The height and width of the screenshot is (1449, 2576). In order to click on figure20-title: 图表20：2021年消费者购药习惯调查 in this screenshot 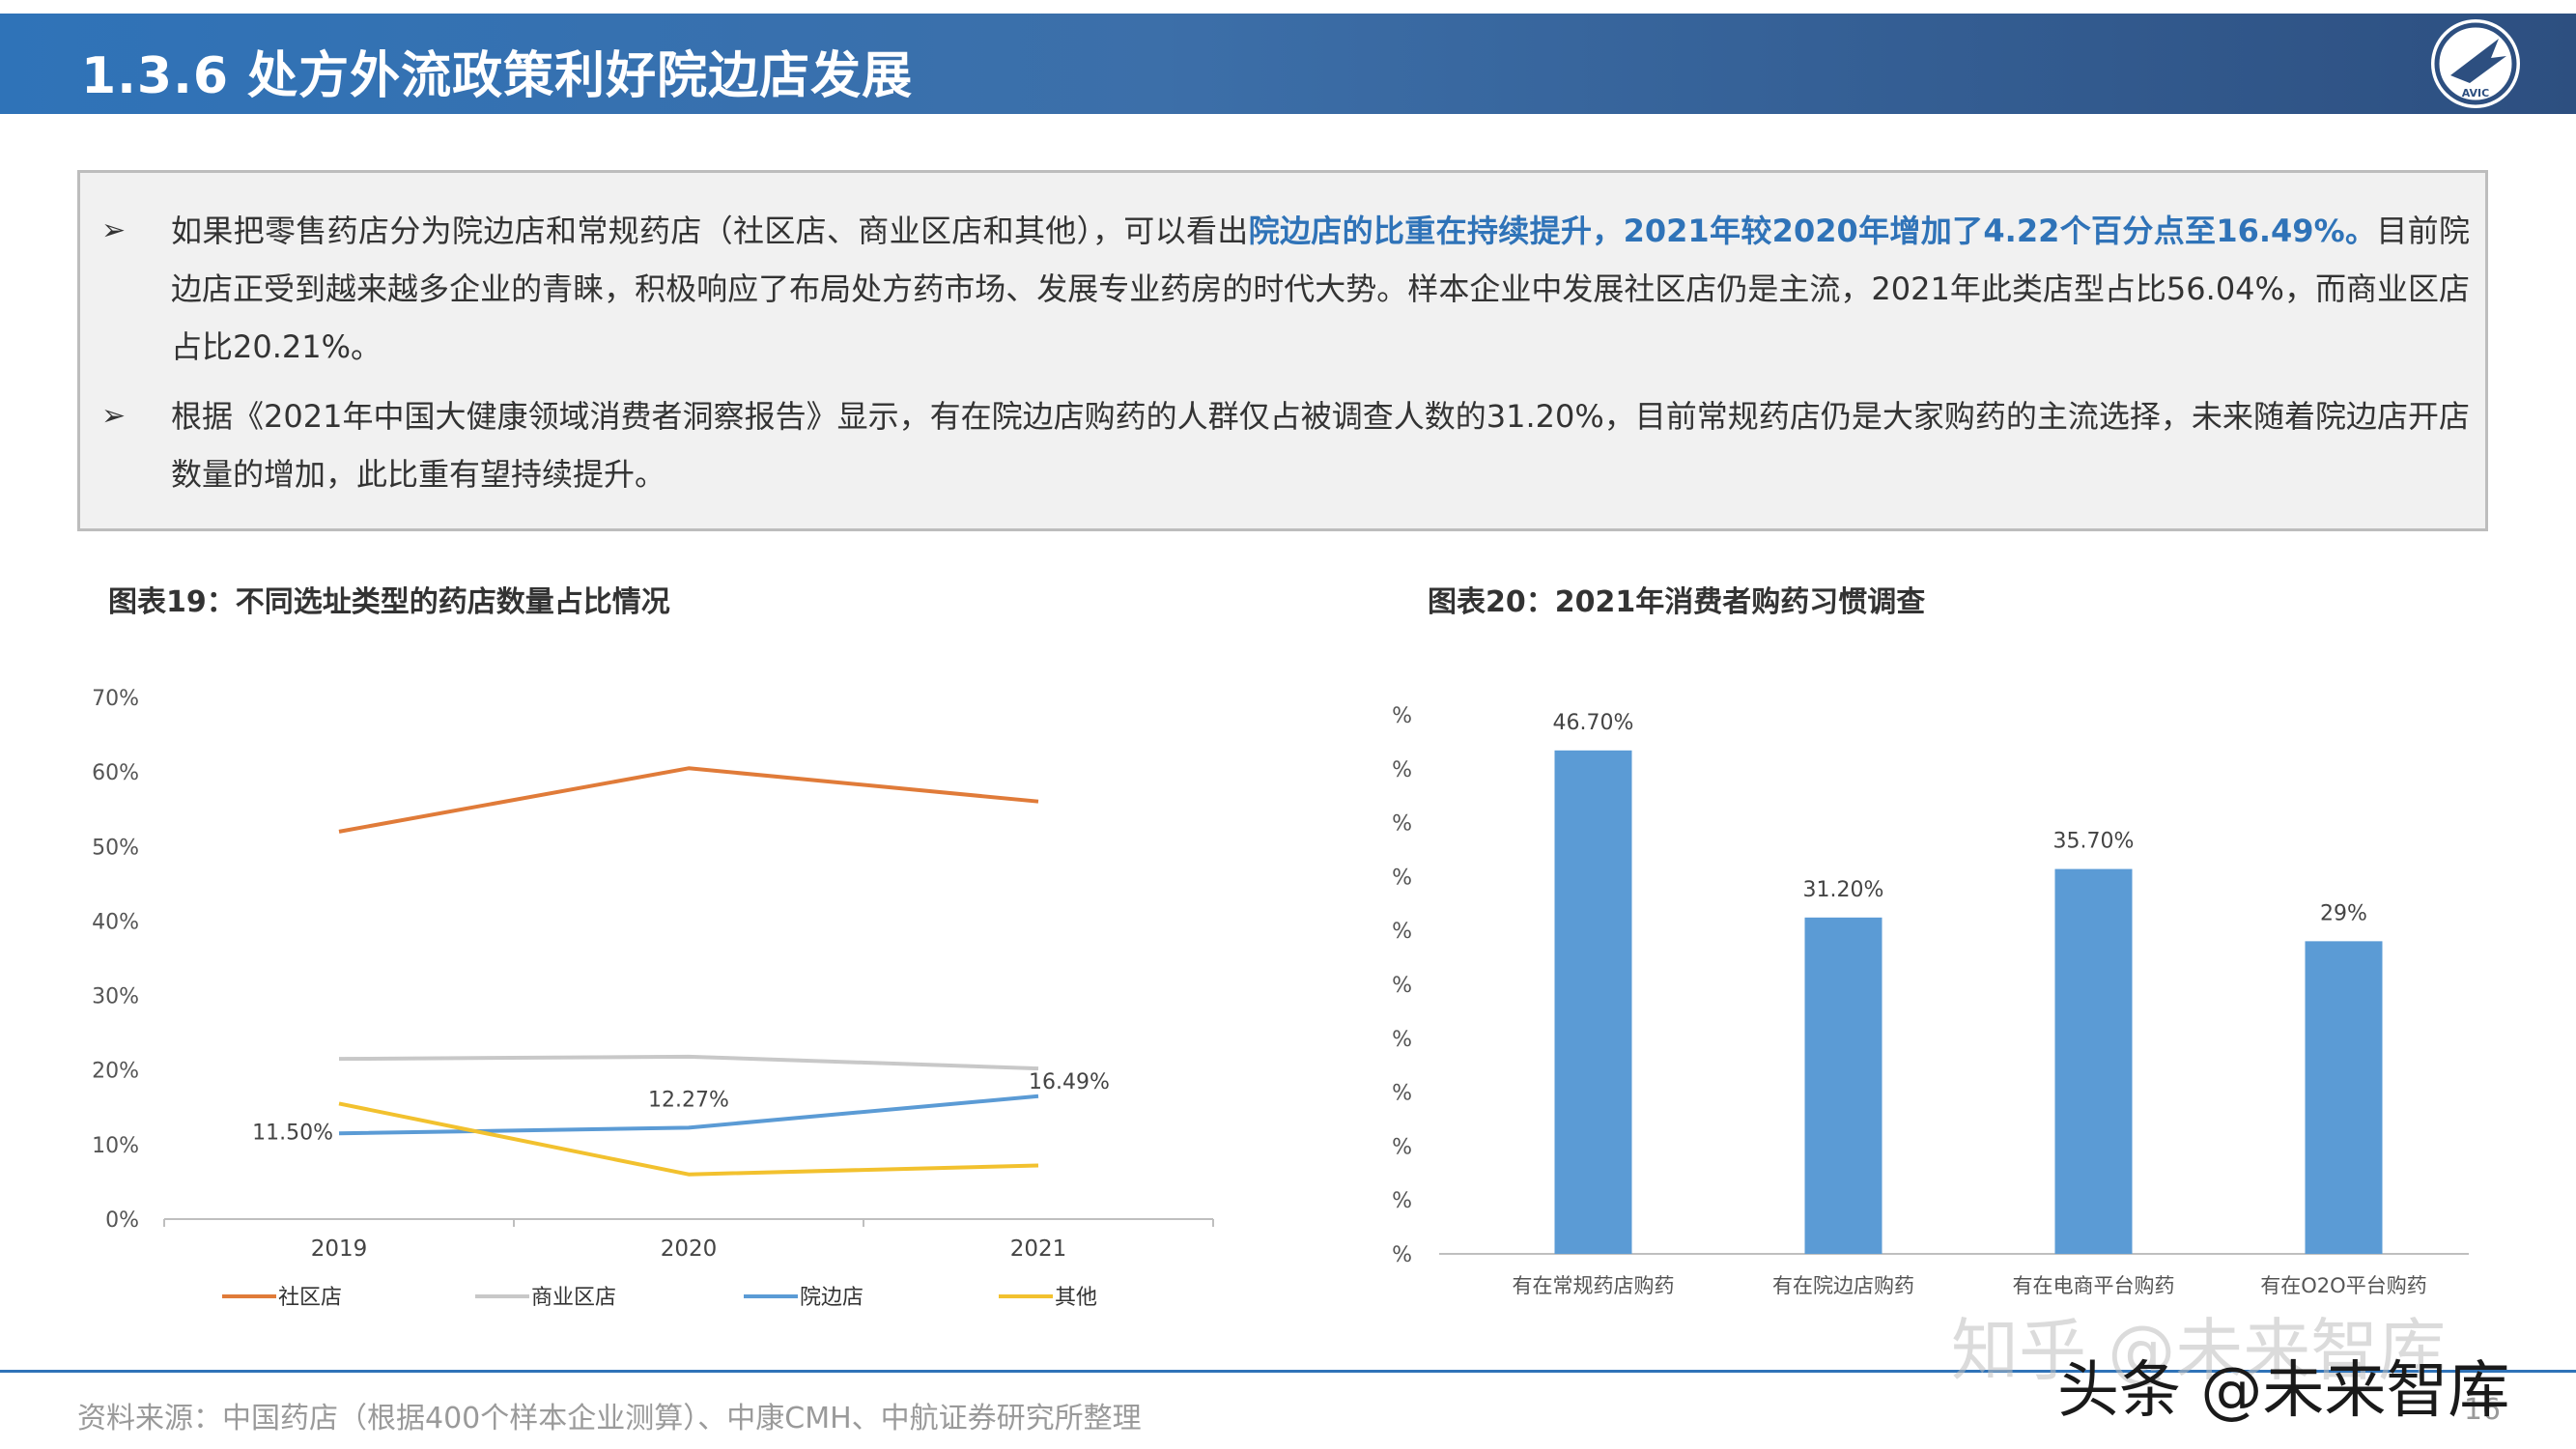, I will do `click(1677, 602)`.